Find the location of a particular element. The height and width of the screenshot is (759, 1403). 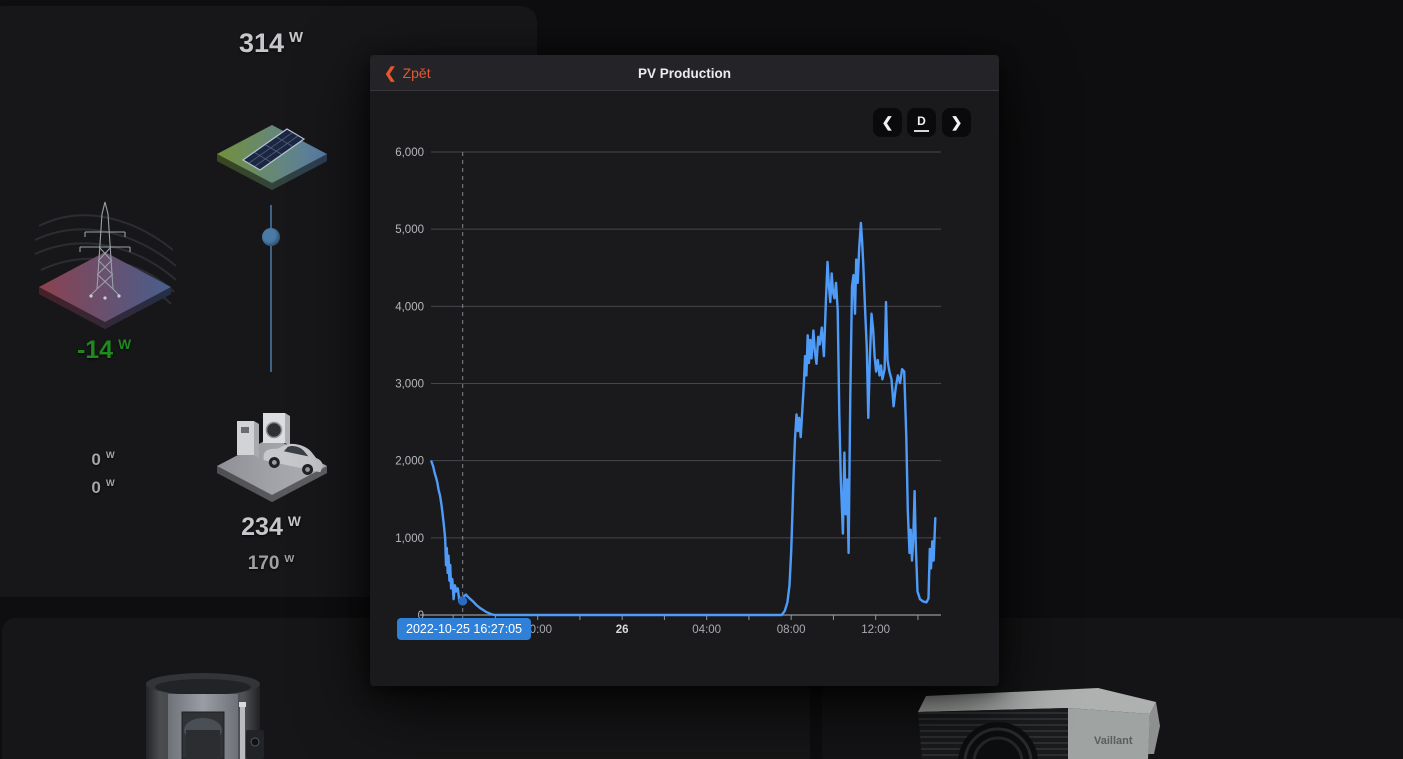

home-consumers-icon is located at coordinates (272, 457).